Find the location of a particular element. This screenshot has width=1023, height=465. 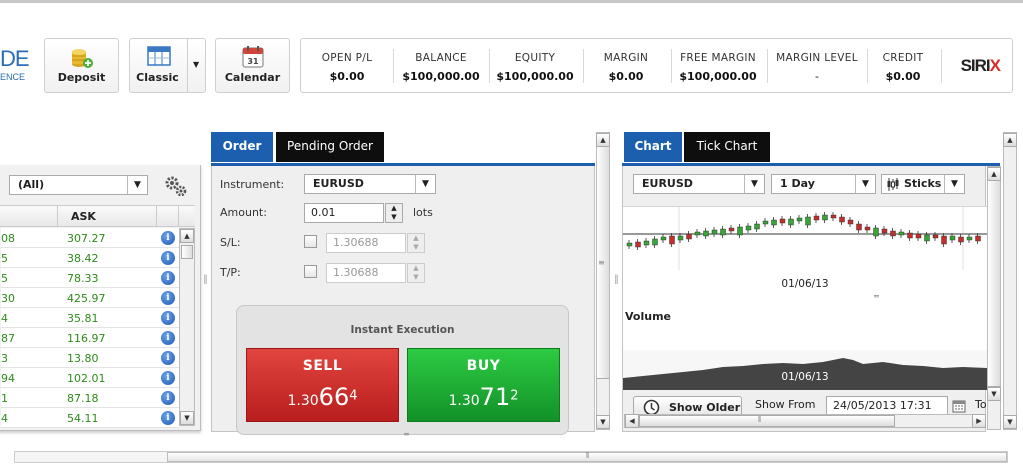

ask-value: 87.18 is located at coordinates (83, 398).